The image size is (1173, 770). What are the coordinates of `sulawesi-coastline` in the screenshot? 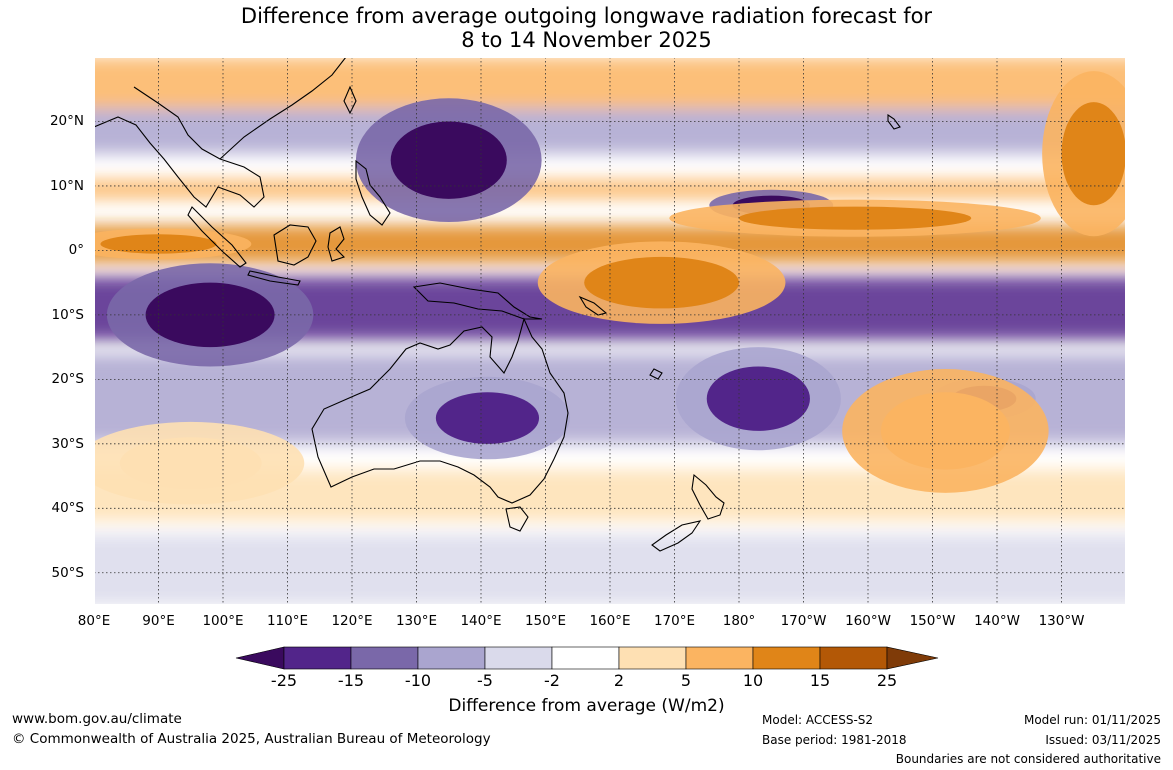 It's located at (336, 244).